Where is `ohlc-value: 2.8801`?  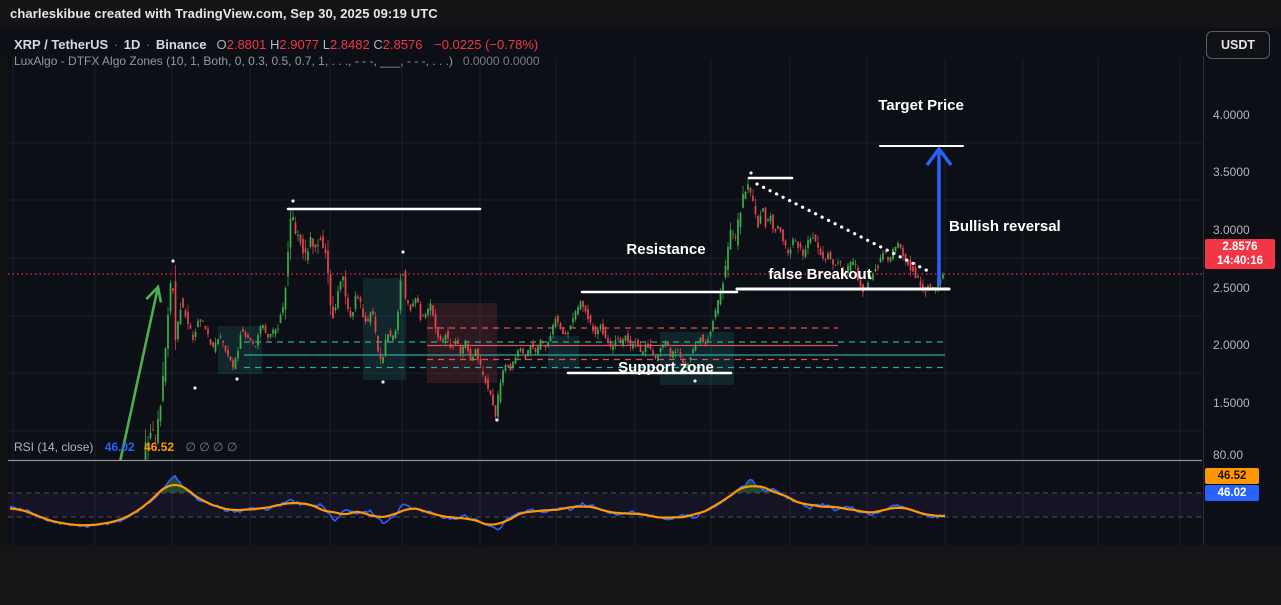
ohlc-value: 2.8801 is located at coordinates (248, 44).